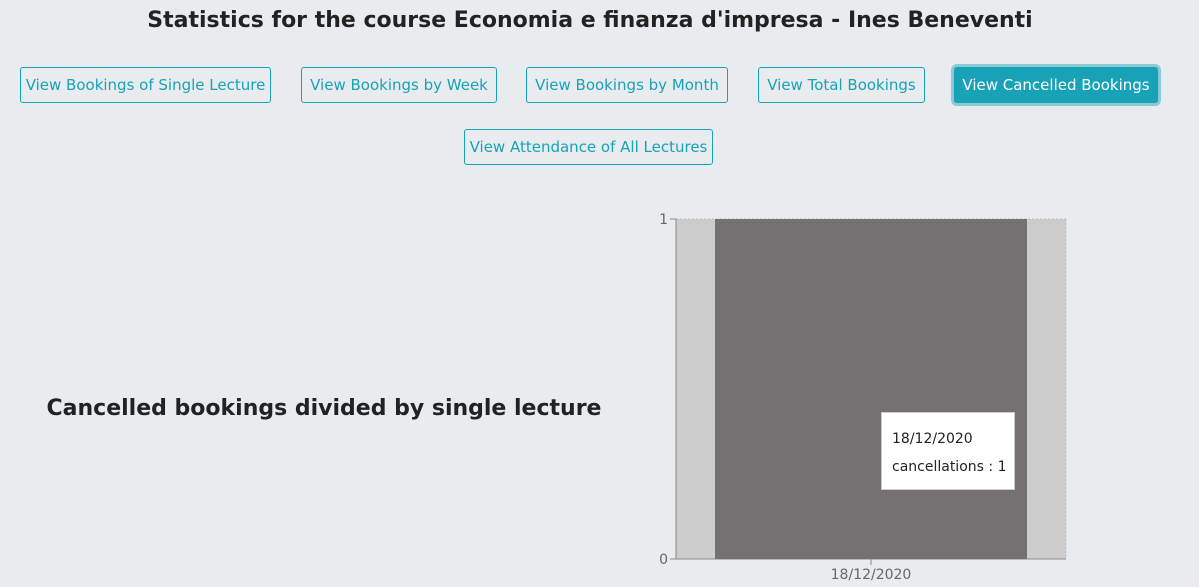 Image resolution: width=1199 pixels, height=587 pixels. What do you see at coordinates (932, 439) in the screenshot?
I see `tooltip-date: 18/12/2020` at bounding box center [932, 439].